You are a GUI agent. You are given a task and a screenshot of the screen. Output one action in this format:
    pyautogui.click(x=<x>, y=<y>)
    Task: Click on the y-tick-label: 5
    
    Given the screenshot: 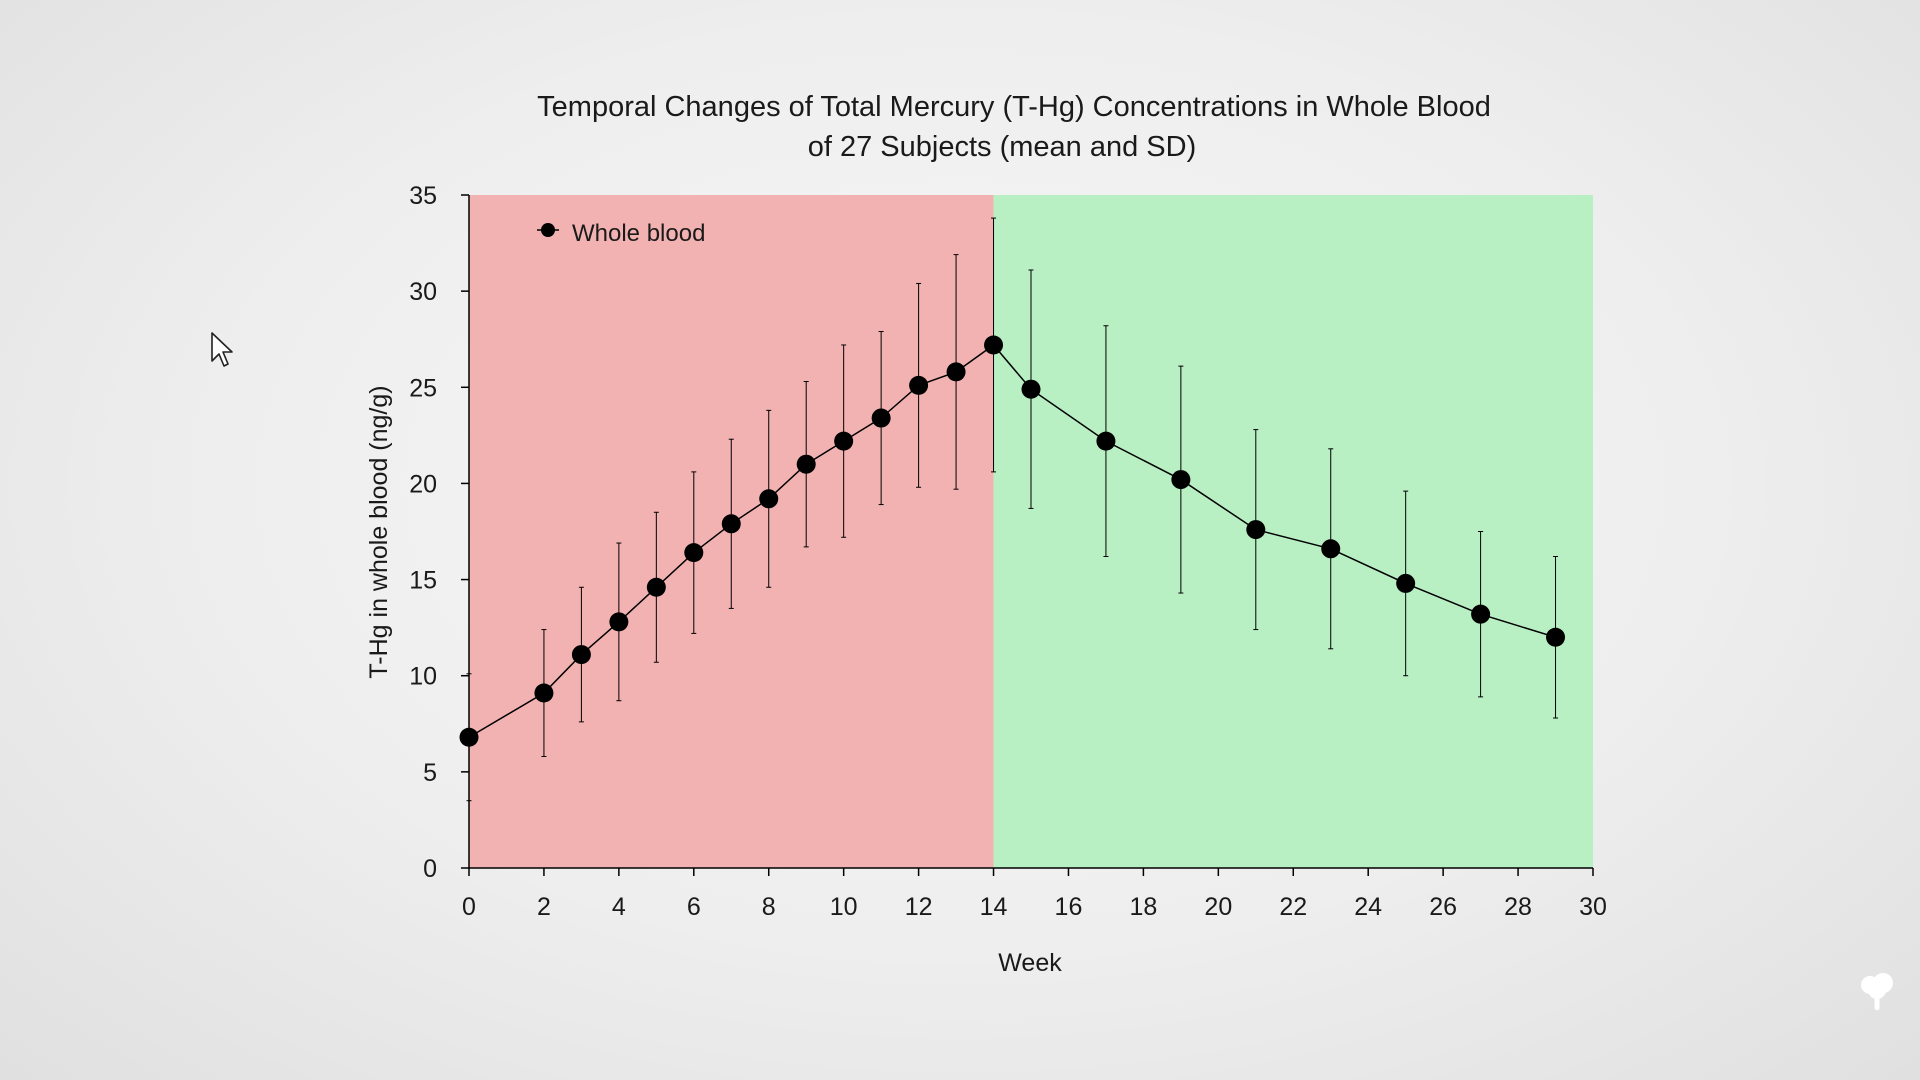 What is the action you would take?
    pyautogui.click(x=430, y=773)
    